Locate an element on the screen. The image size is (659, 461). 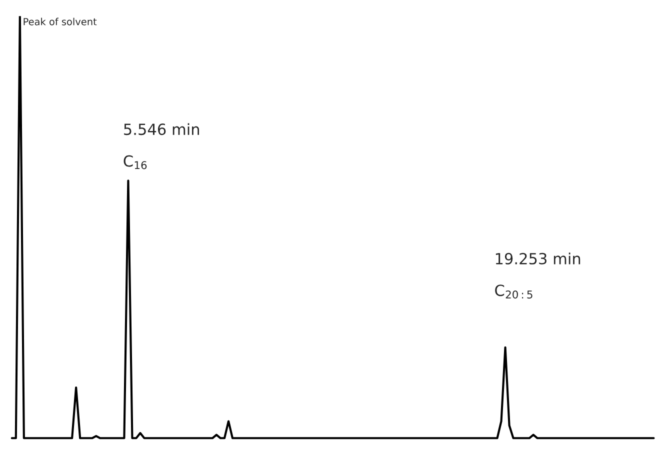
annotation: C$_{16}$ is located at coordinates (135, 162).